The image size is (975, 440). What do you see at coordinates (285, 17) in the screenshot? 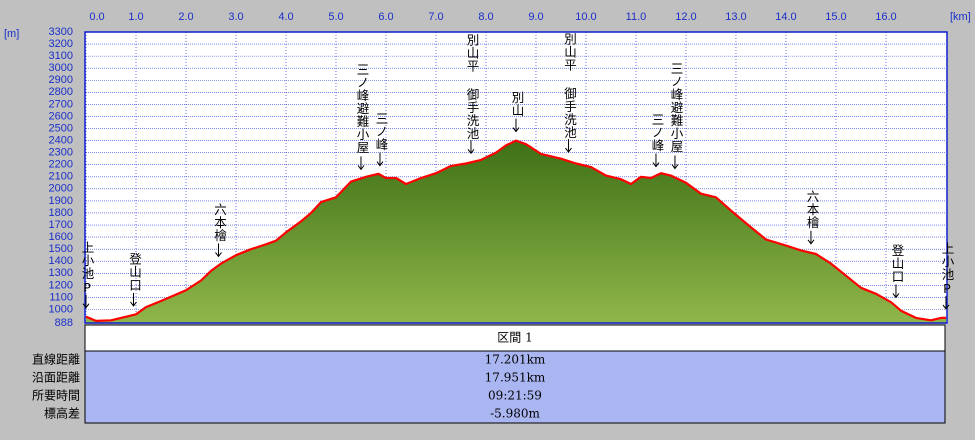
I see `x-tick-label: 4.0` at bounding box center [285, 17].